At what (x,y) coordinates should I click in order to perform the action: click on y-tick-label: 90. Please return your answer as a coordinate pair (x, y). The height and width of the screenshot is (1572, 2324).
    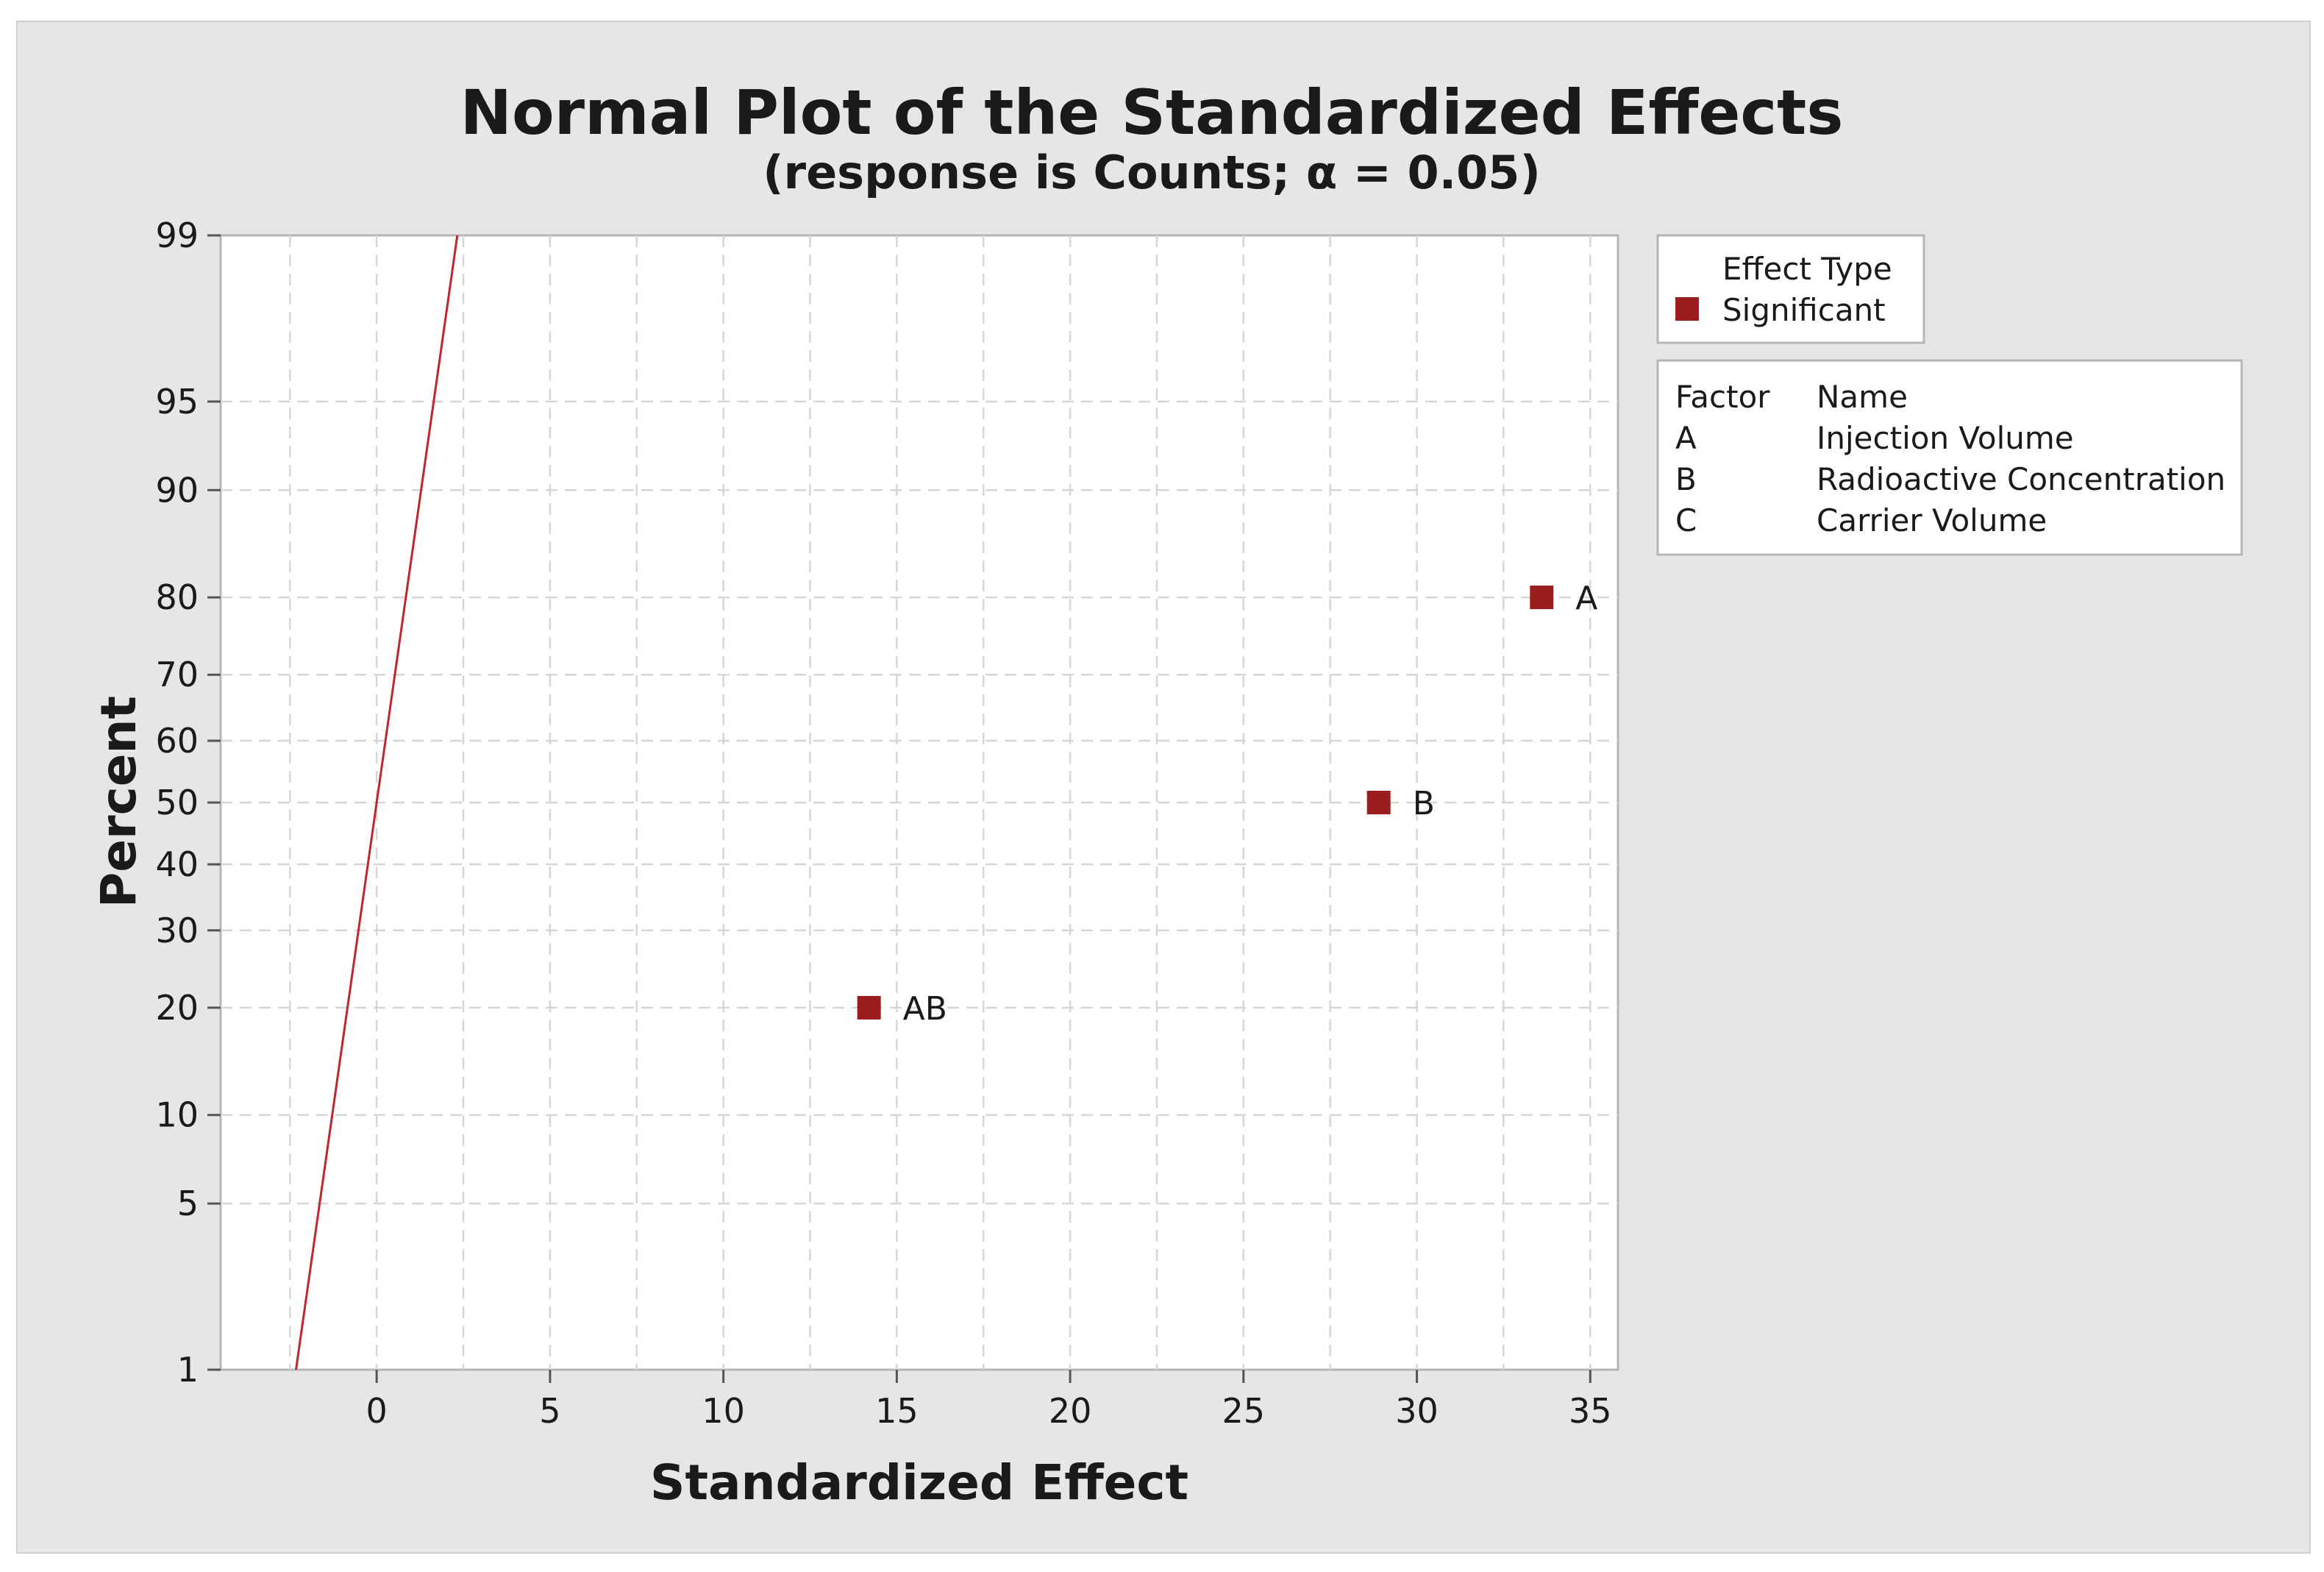
    Looking at the image, I should click on (177, 490).